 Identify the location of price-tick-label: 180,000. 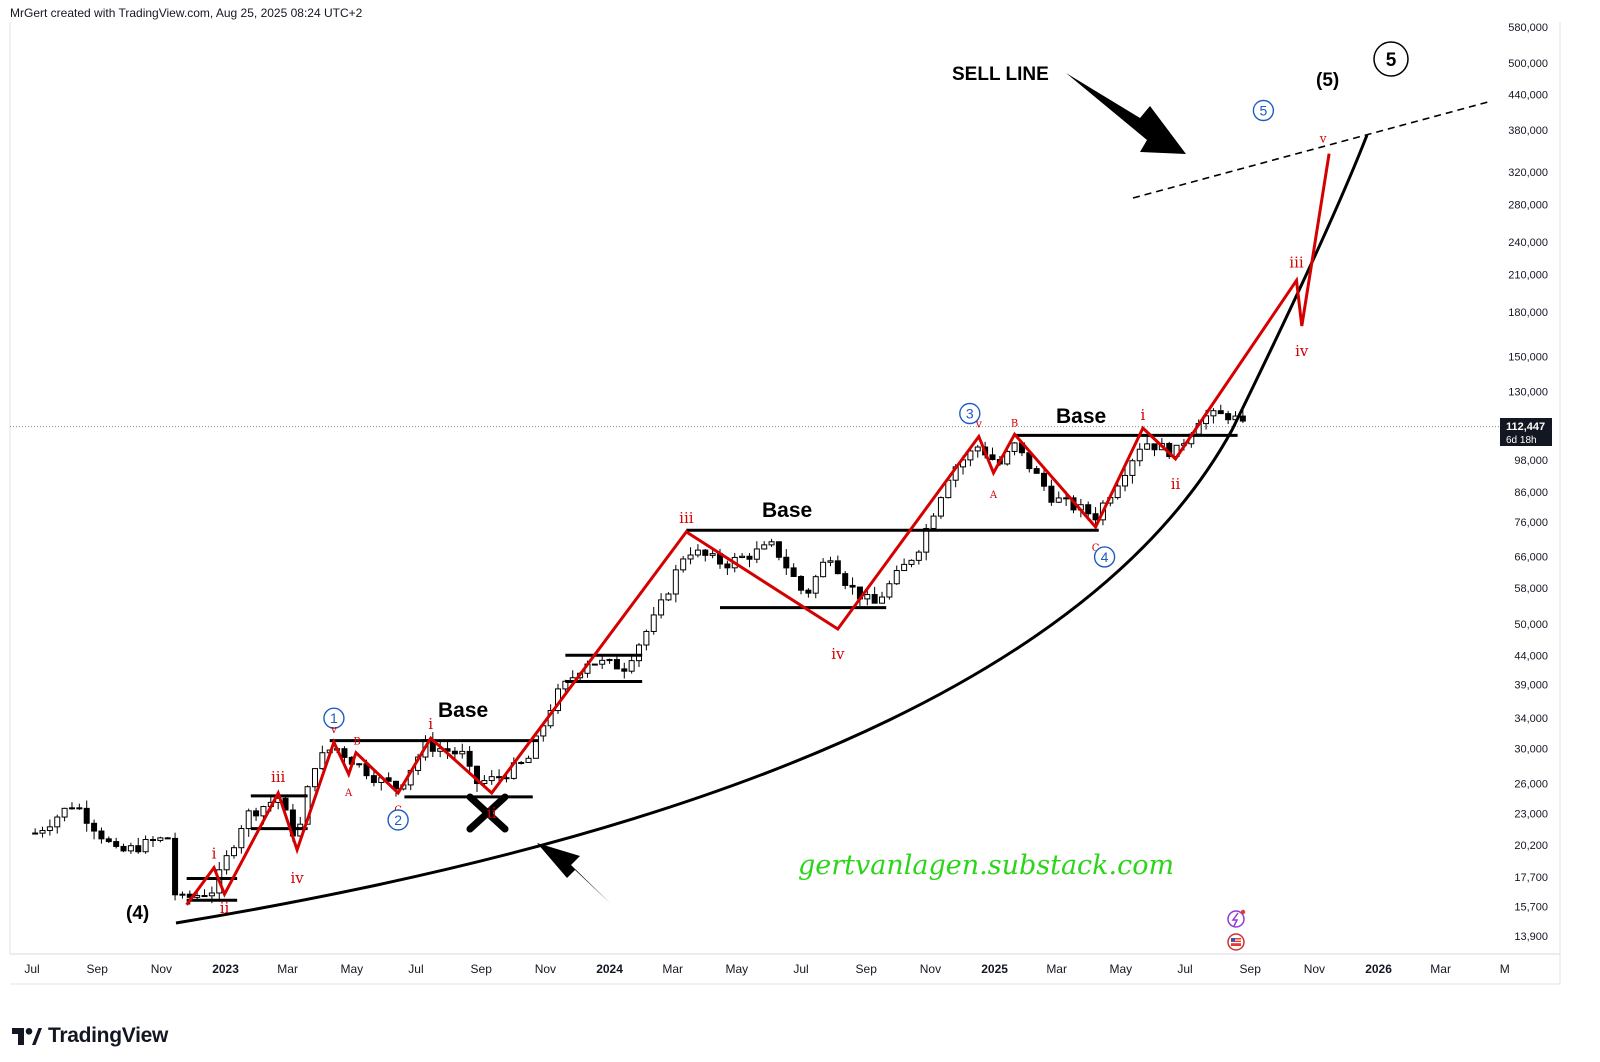
(1528, 313).